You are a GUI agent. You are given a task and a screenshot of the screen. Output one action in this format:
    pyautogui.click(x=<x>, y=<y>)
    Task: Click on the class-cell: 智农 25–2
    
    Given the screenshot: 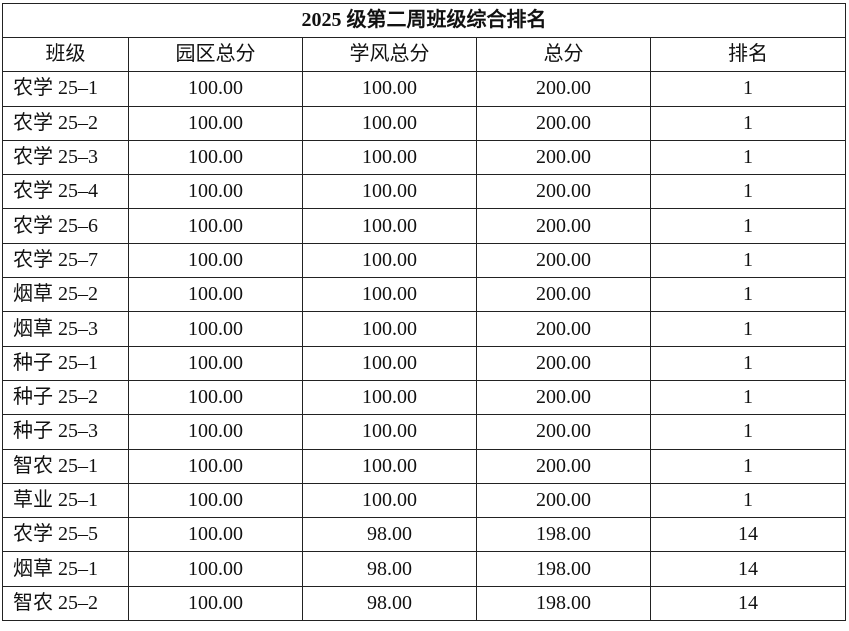 What is the action you would take?
    pyautogui.click(x=65, y=603)
    